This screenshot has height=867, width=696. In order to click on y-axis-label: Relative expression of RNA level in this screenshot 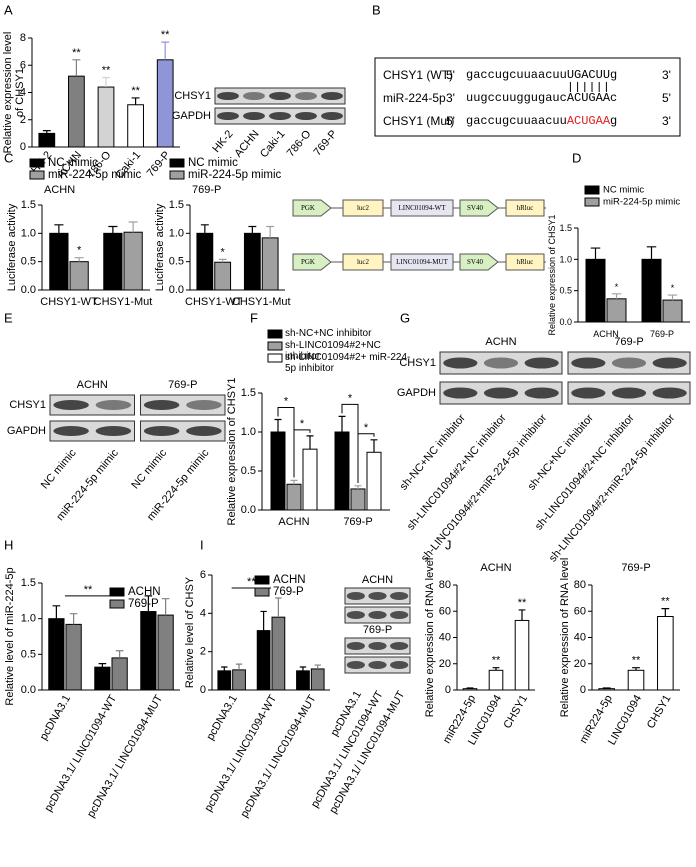, I will do `click(565, 638)`.